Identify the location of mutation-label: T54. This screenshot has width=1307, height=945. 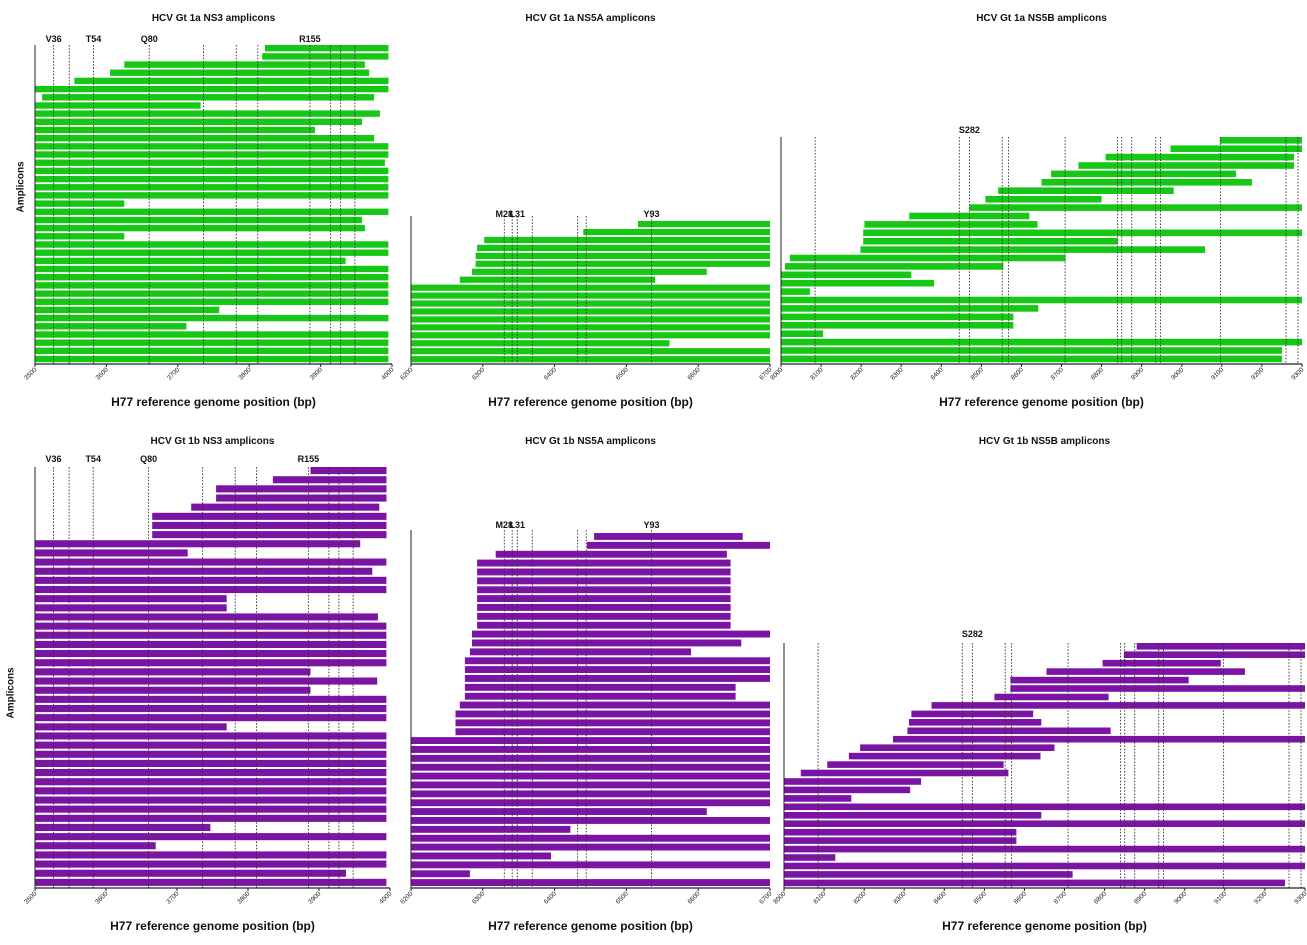
(94, 39).